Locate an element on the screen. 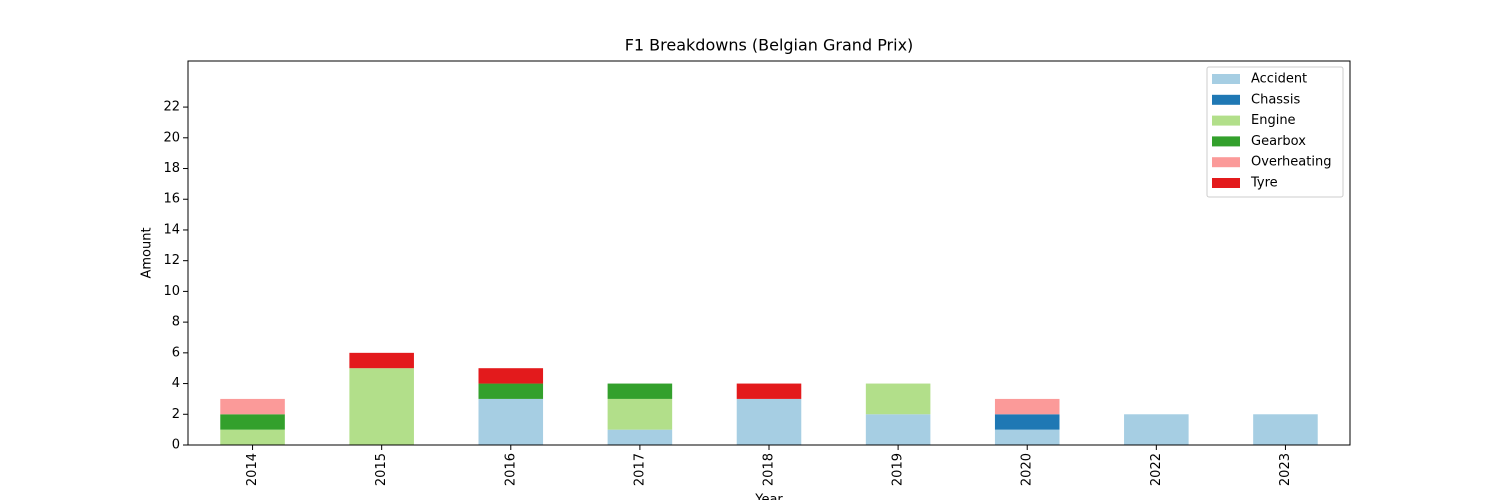 Image resolution: width=1500 pixels, height=500 pixels. y-tick-label: 20 is located at coordinates (171, 137).